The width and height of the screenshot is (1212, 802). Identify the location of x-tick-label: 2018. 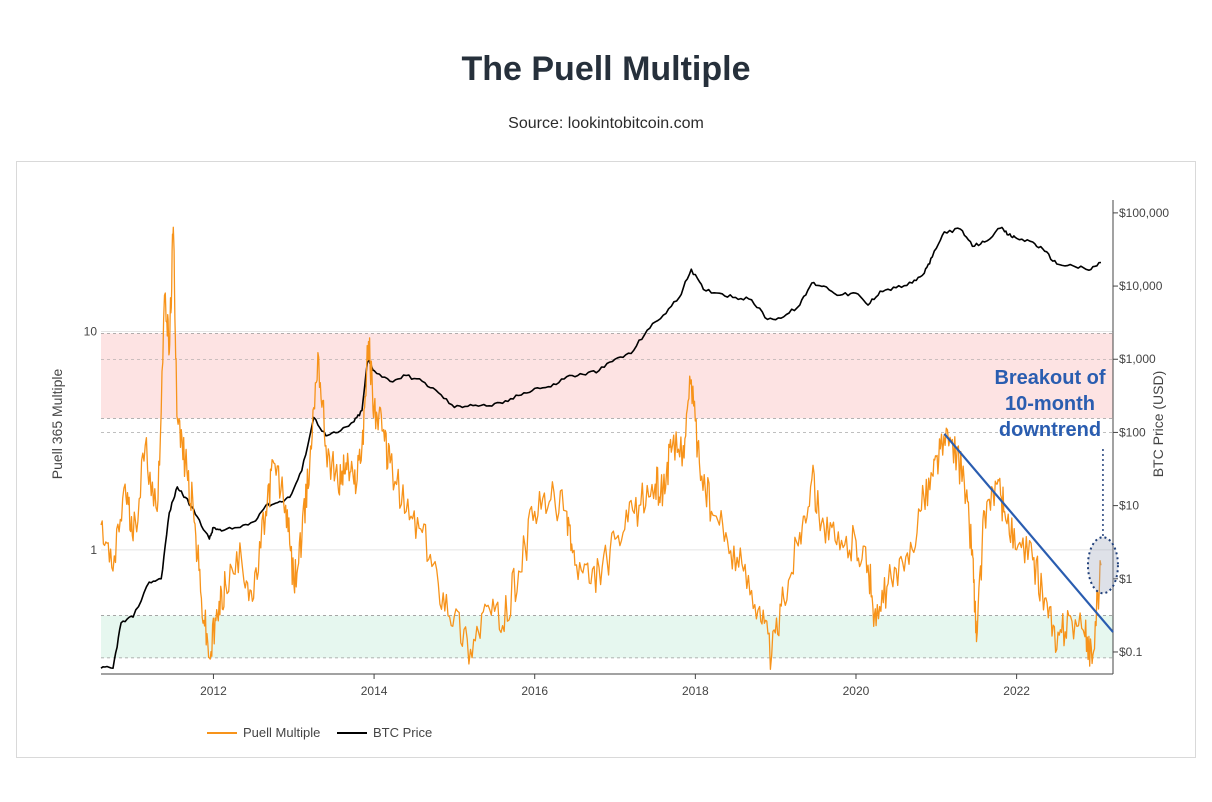
(695, 691).